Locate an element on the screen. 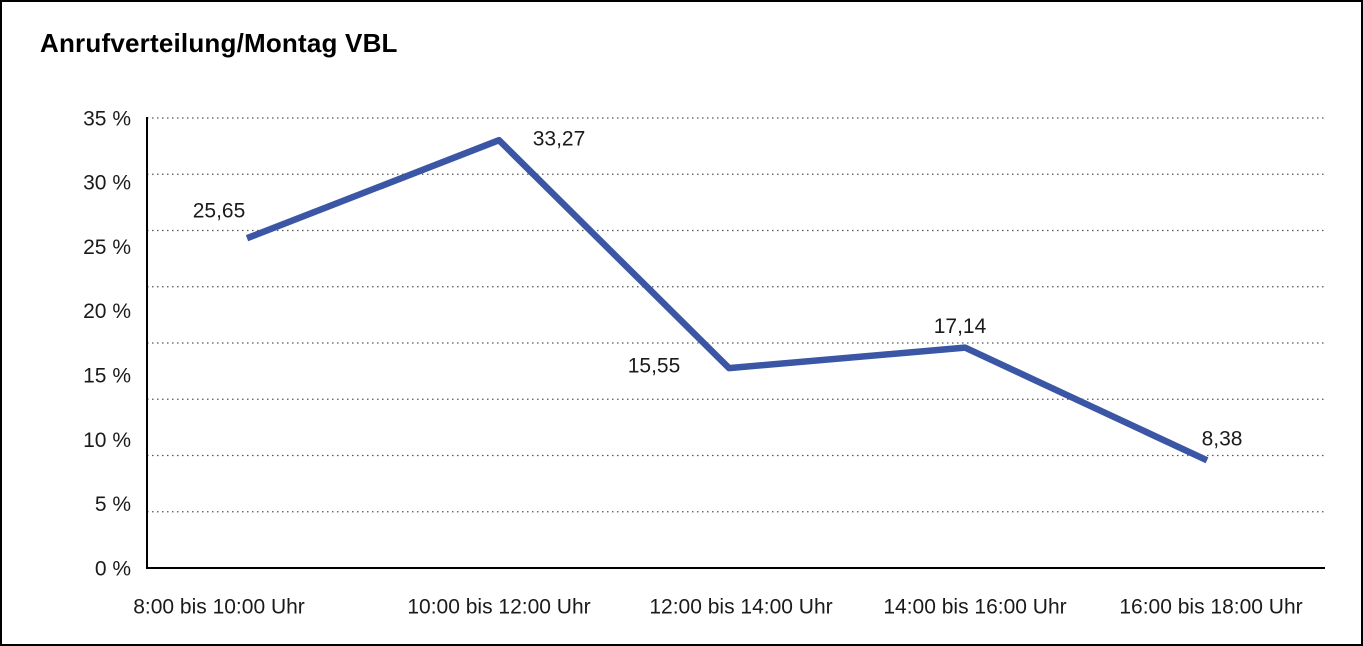 This screenshot has height=646, width=1363. x-category-label: 12:00 bis 14:00 Uhr is located at coordinates (740, 606).